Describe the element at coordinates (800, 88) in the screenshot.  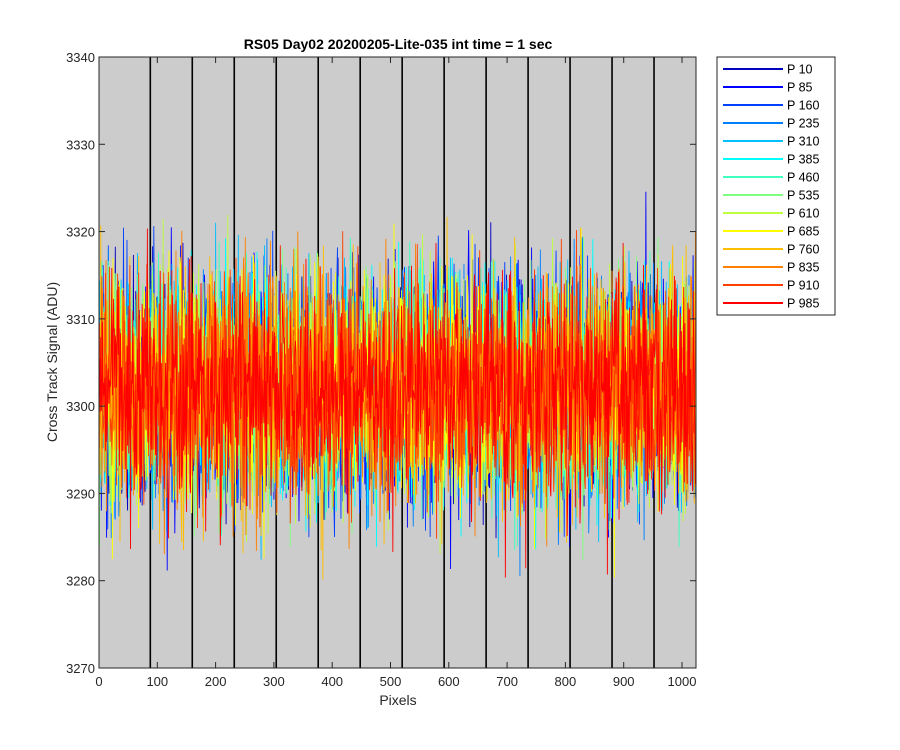
I see `legend-entry-label: P 85` at that location.